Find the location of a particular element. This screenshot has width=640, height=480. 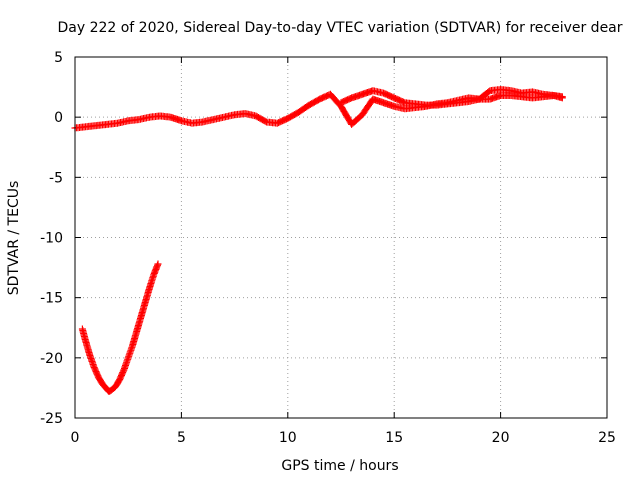

x-tick-label: 0 is located at coordinates (75, 438).